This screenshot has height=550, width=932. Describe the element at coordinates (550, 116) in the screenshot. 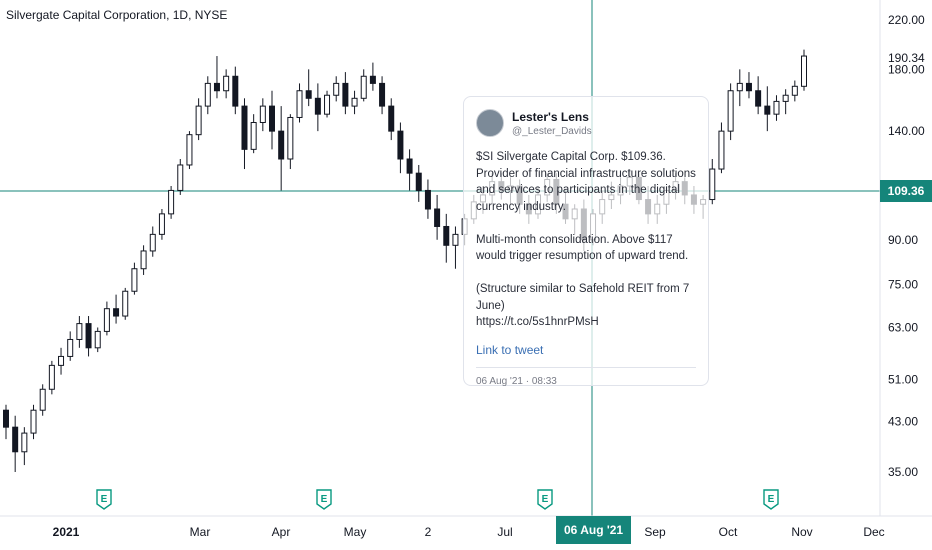

I see `tweet-author-name: Lester's Lens` at that location.